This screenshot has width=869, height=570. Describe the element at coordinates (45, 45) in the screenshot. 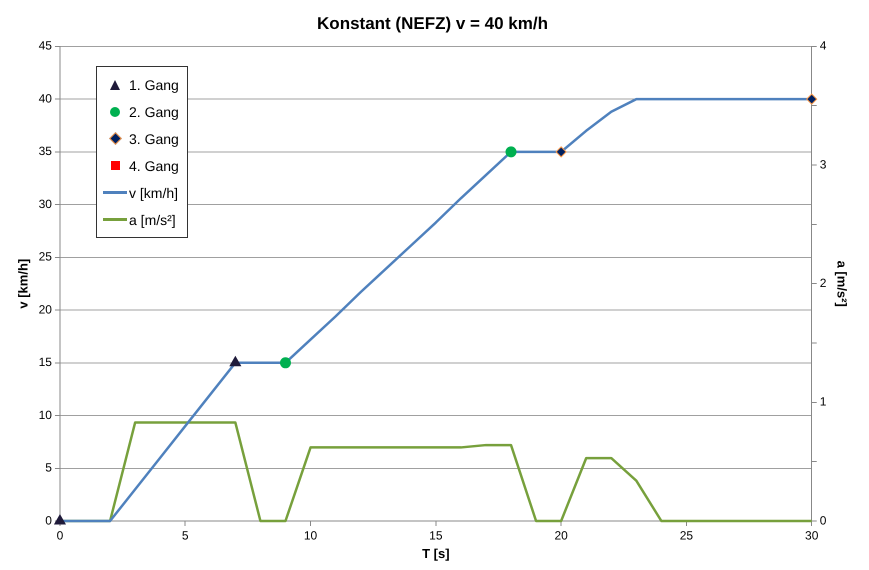

I see `y-tick-label: 45` at that location.